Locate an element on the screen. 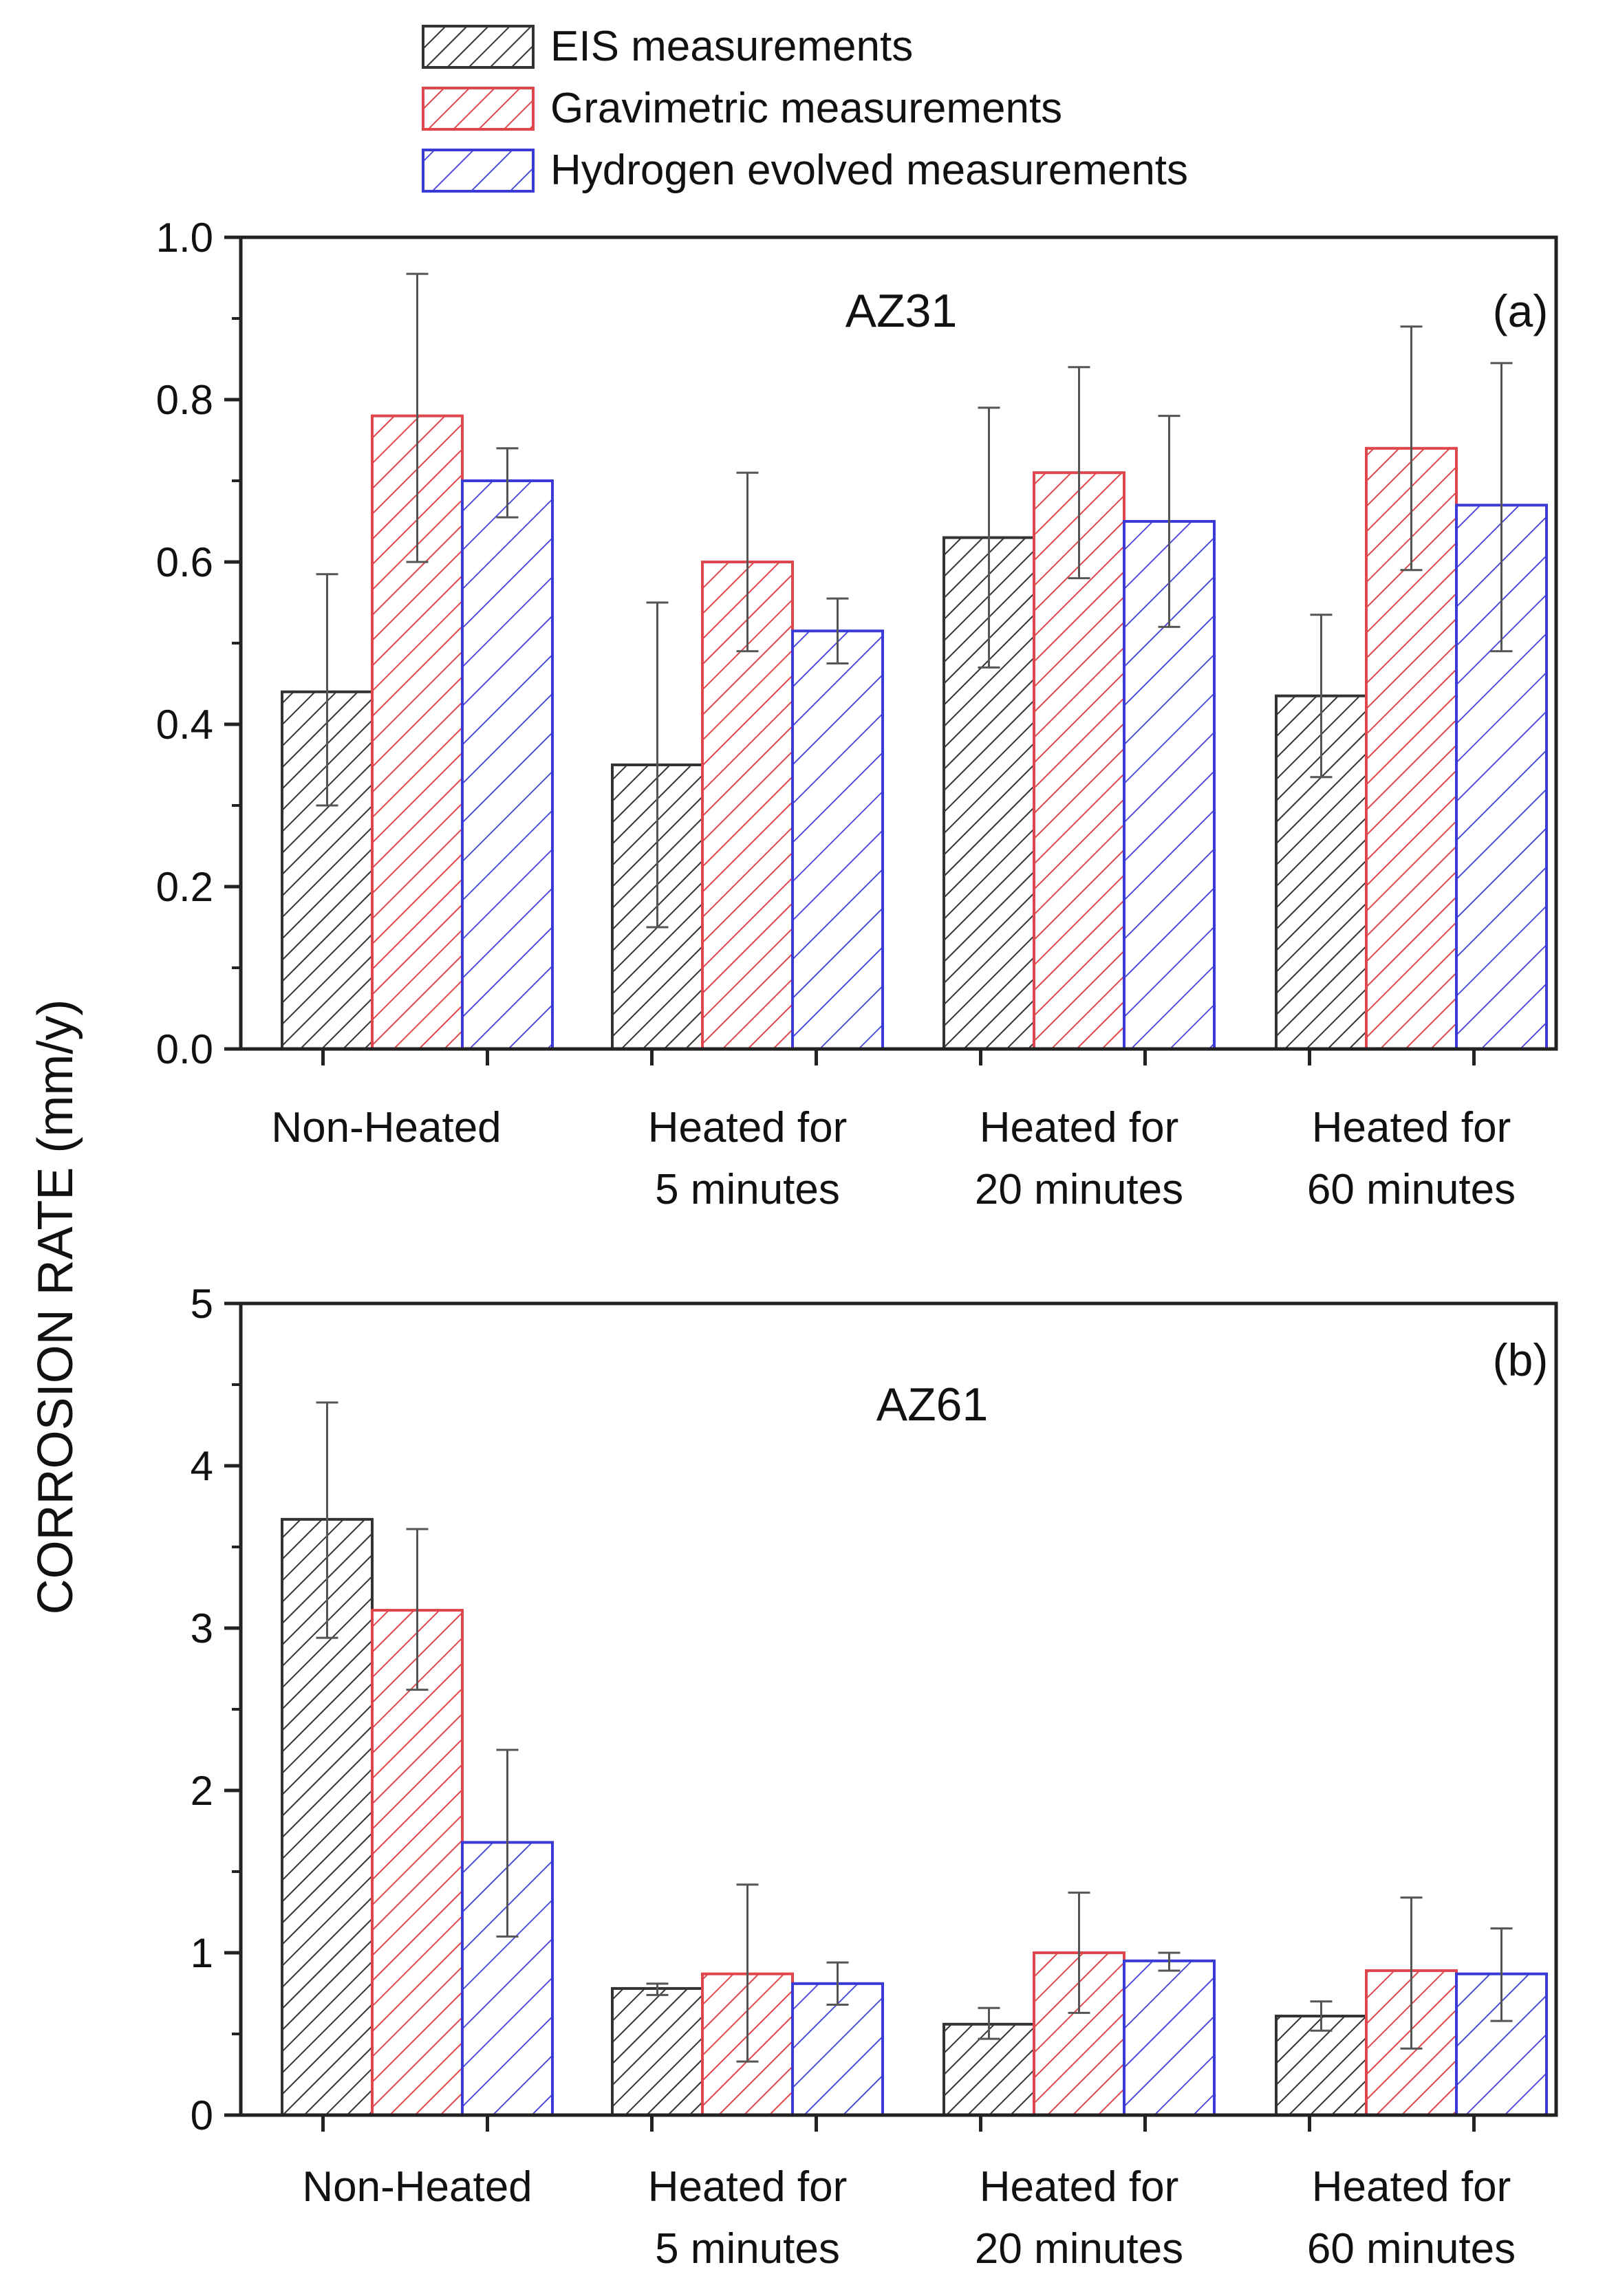 The image size is (1616, 2296). category-label-b-2-1: 20 minutes is located at coordinates (1079, 2249).